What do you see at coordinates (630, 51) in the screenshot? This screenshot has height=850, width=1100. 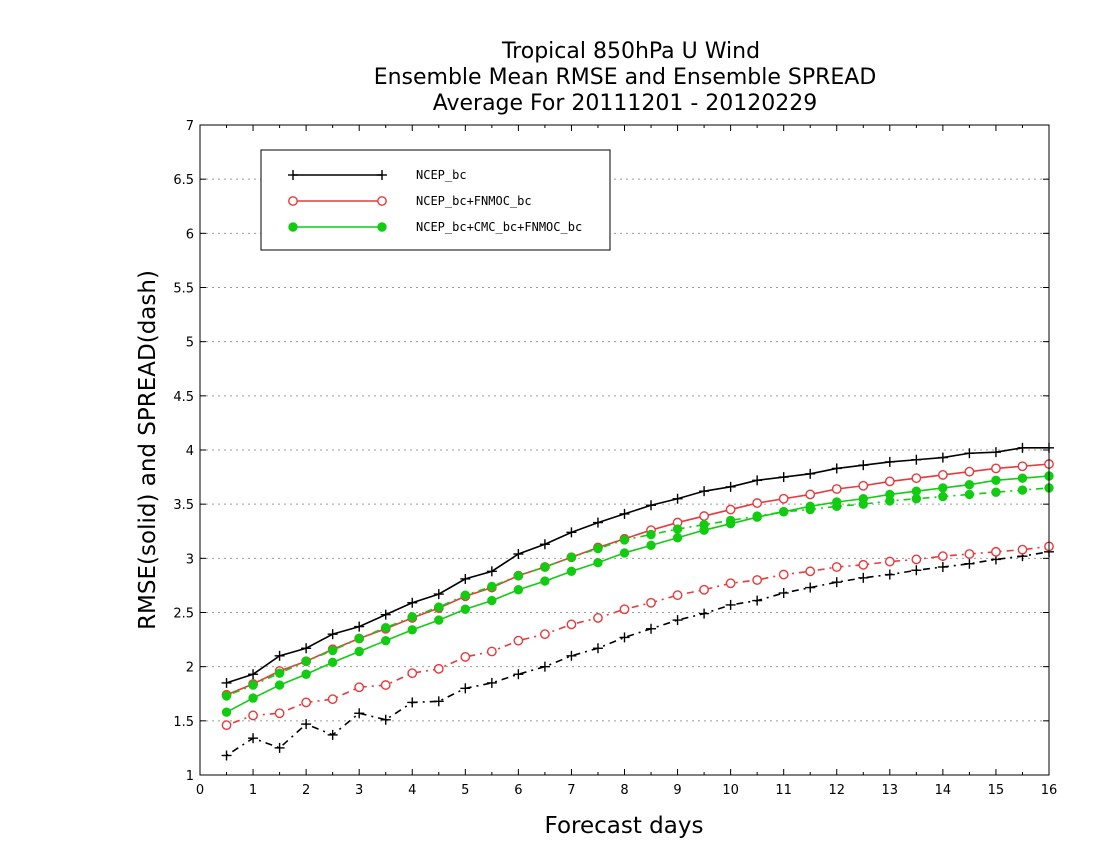 I see `chart-title-line-1: Tropical 850hPa U Wind` at bounding box center [630, 51].